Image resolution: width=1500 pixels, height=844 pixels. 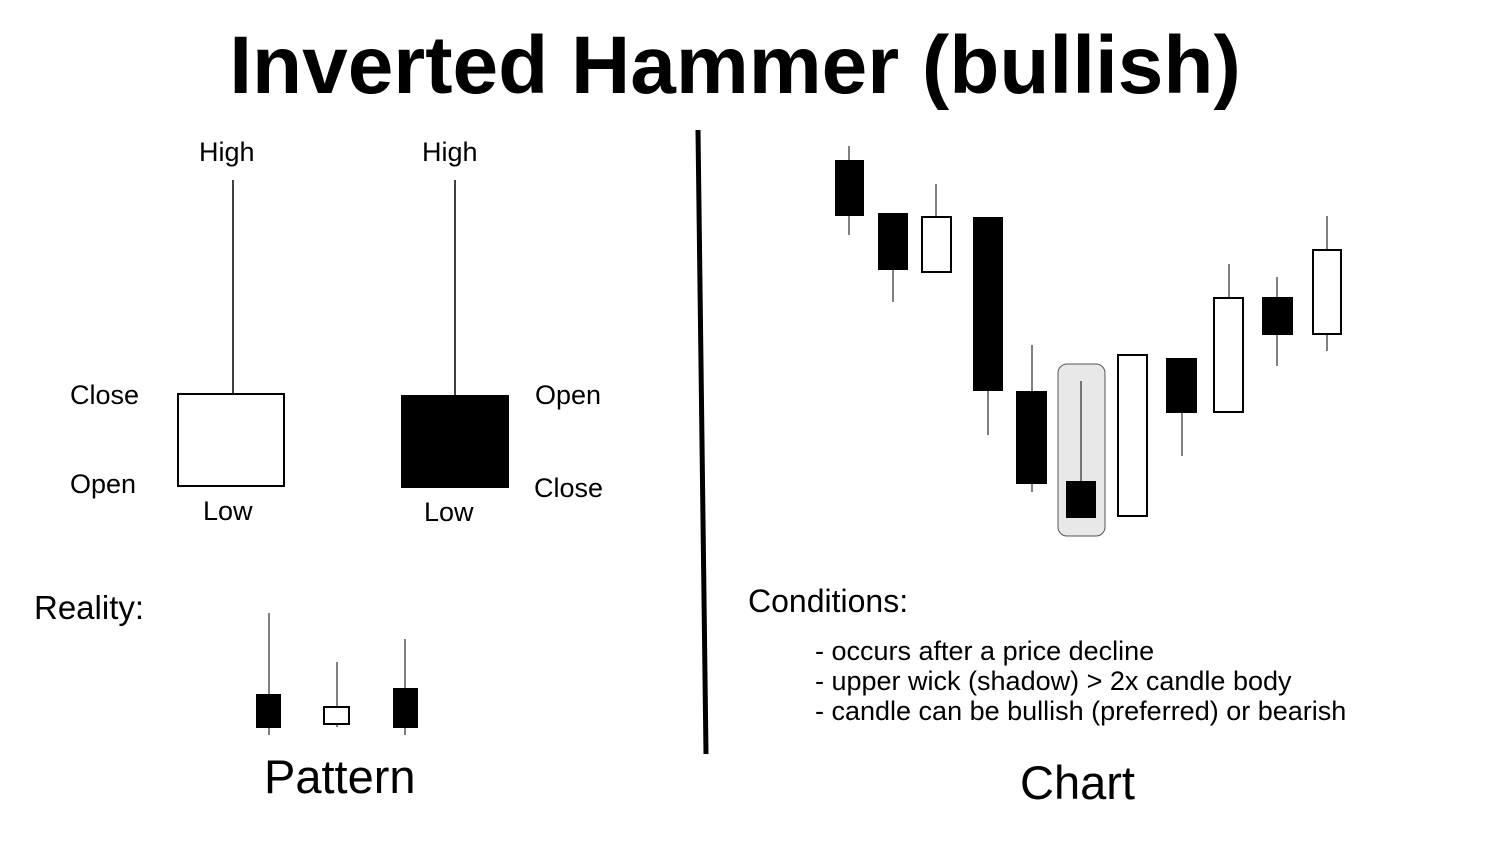 I want to click on chart-candle-2-body, so click(x=893, y=241).